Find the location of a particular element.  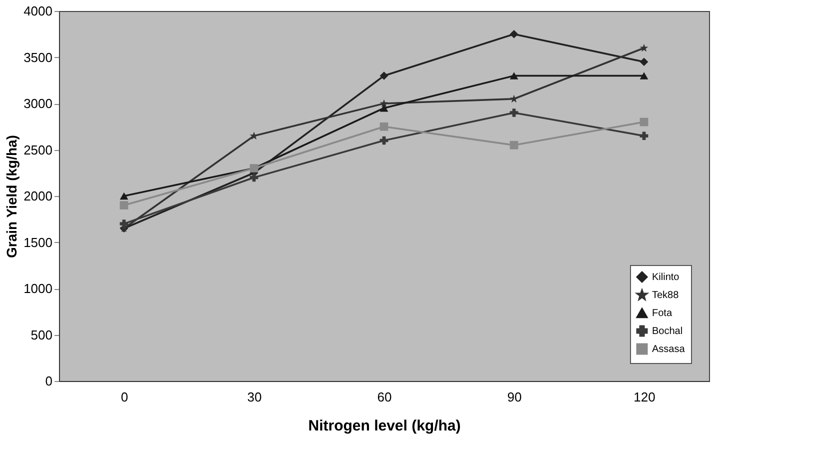

legend-label: Bochal is located at coordinates (667, 331).